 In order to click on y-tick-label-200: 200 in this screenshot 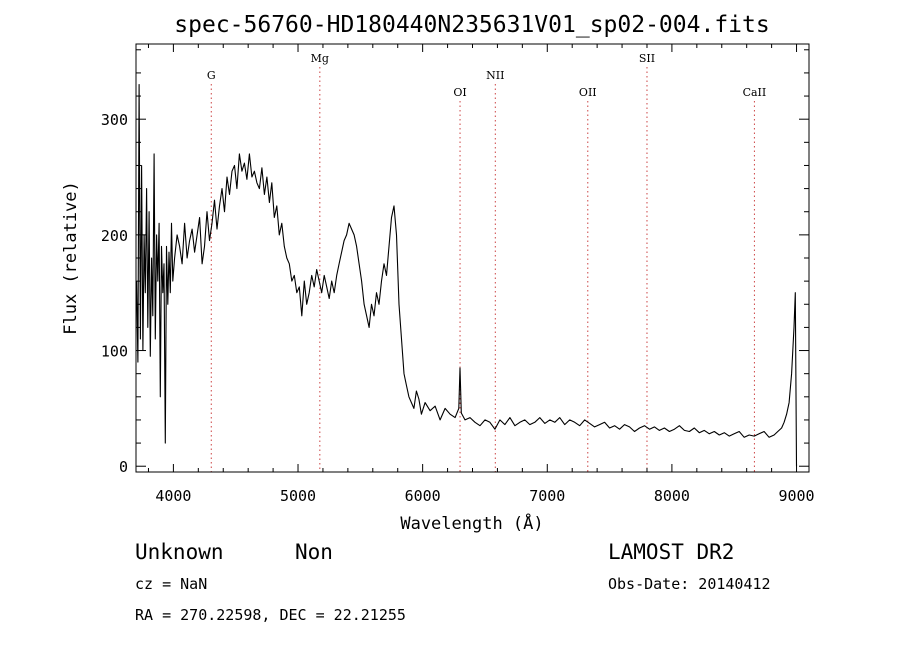, I will do `click(114, 236)`.